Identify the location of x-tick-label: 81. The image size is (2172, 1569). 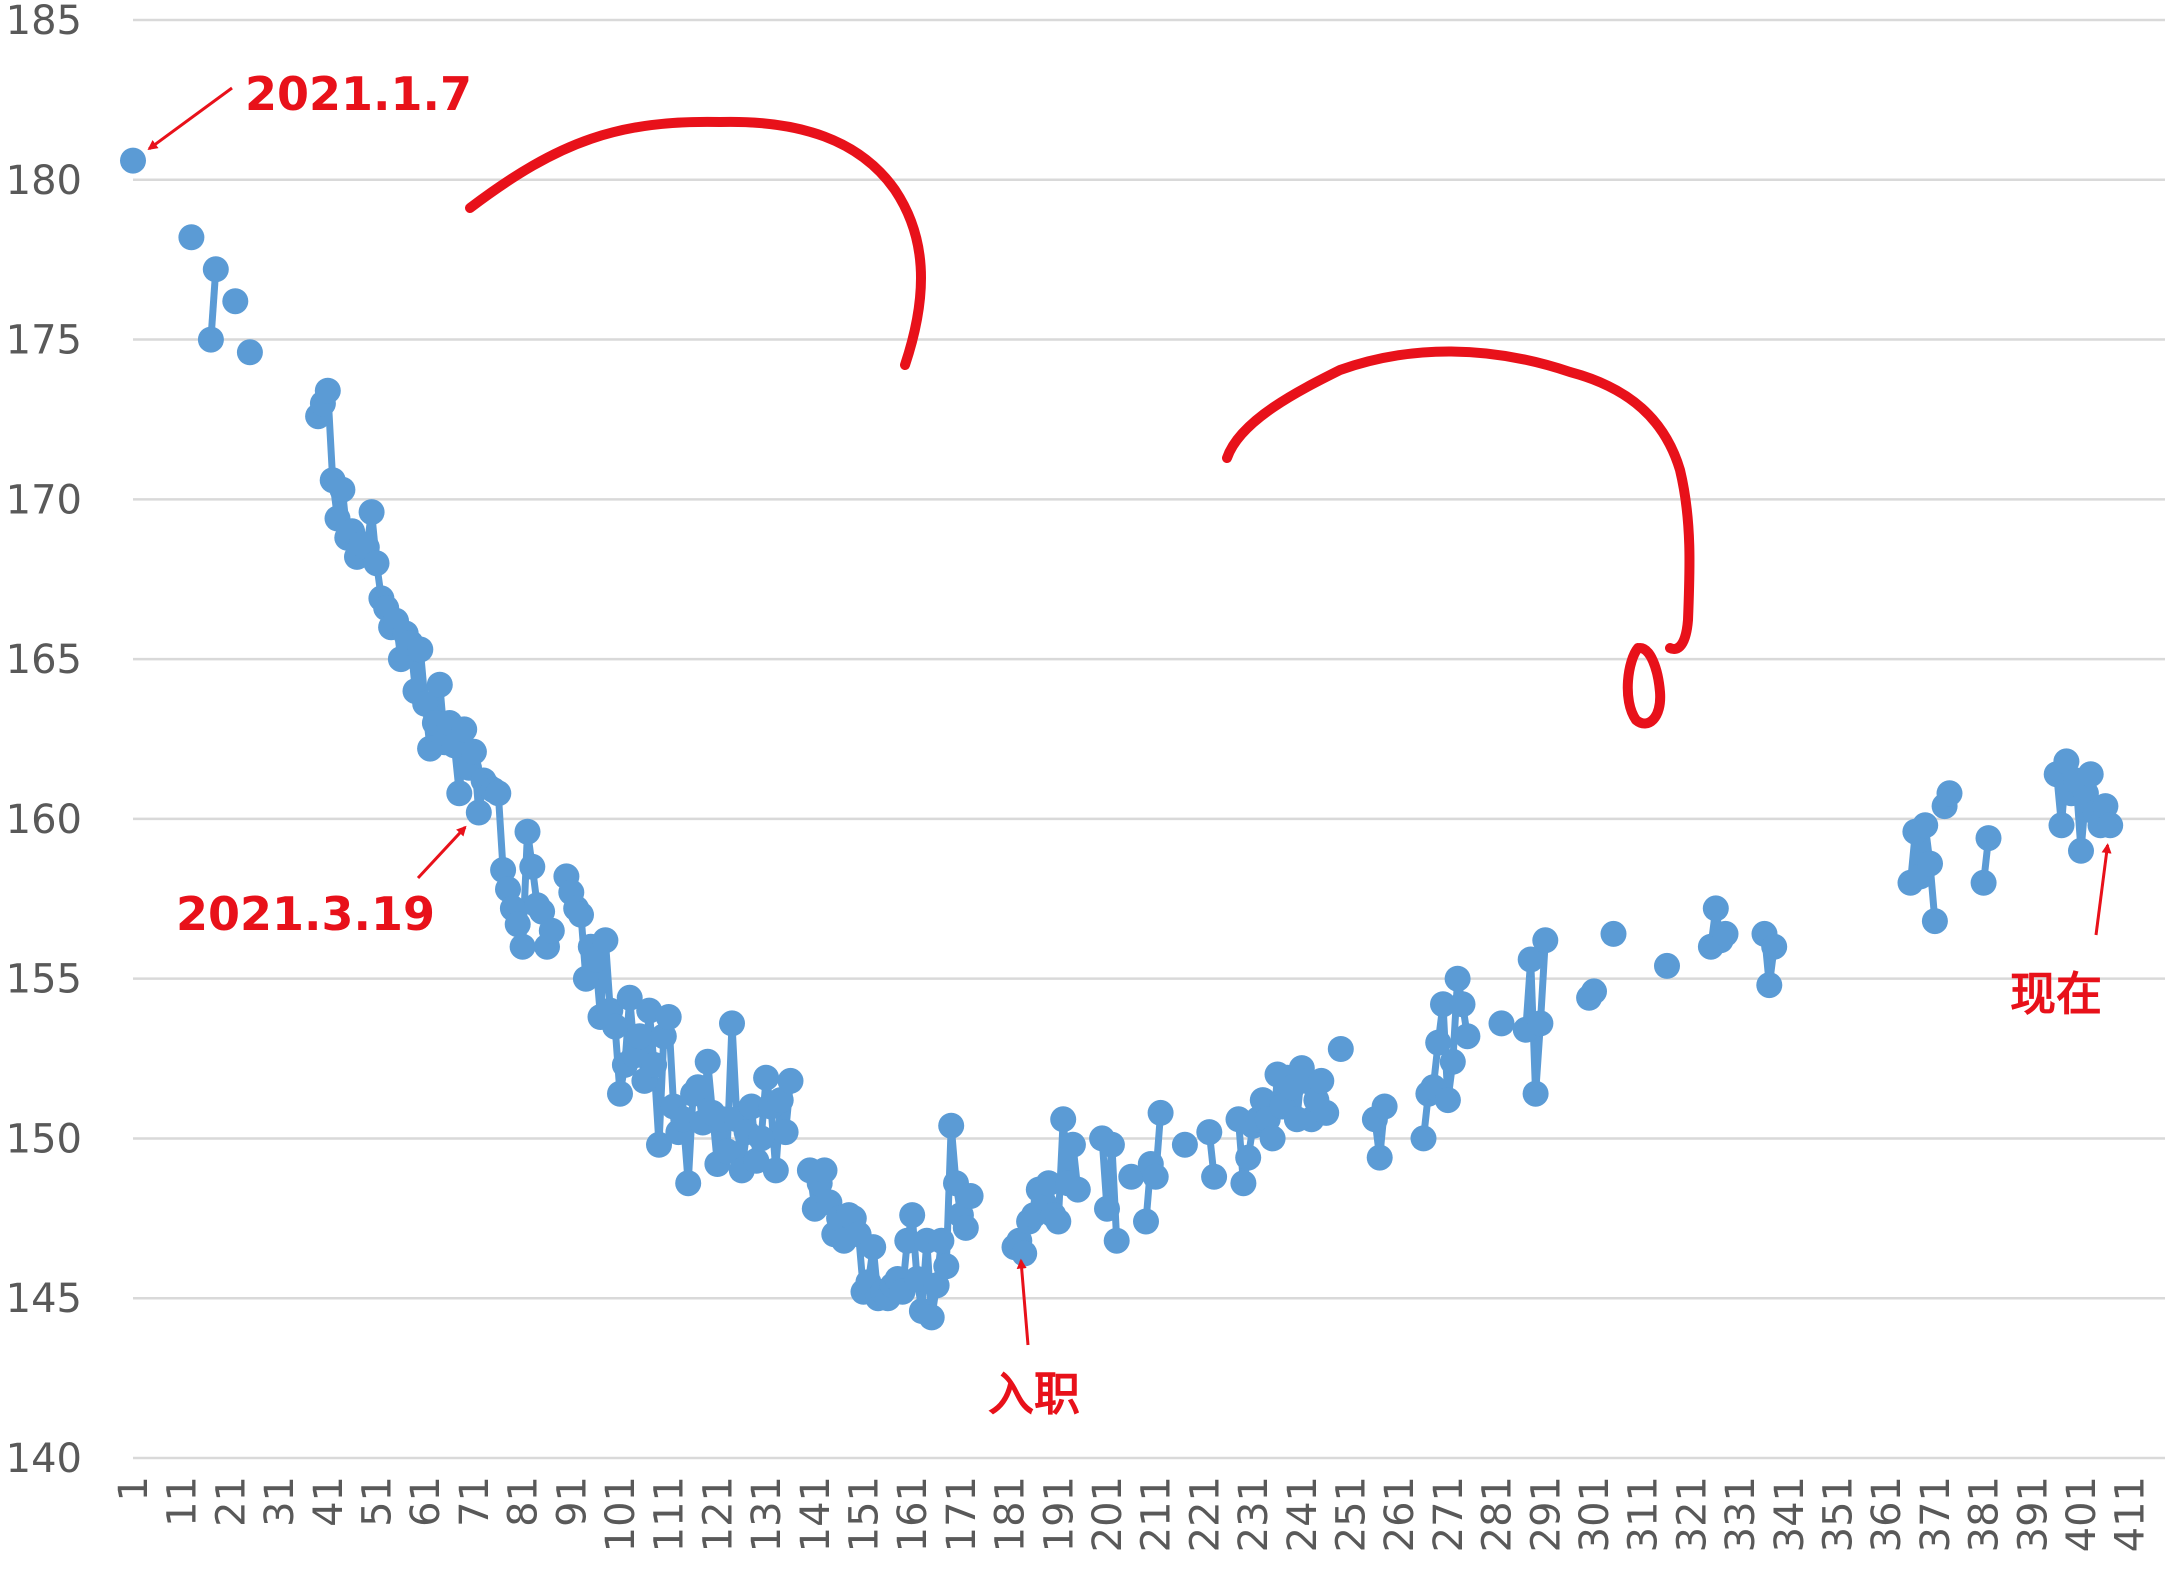
(524, 1501).